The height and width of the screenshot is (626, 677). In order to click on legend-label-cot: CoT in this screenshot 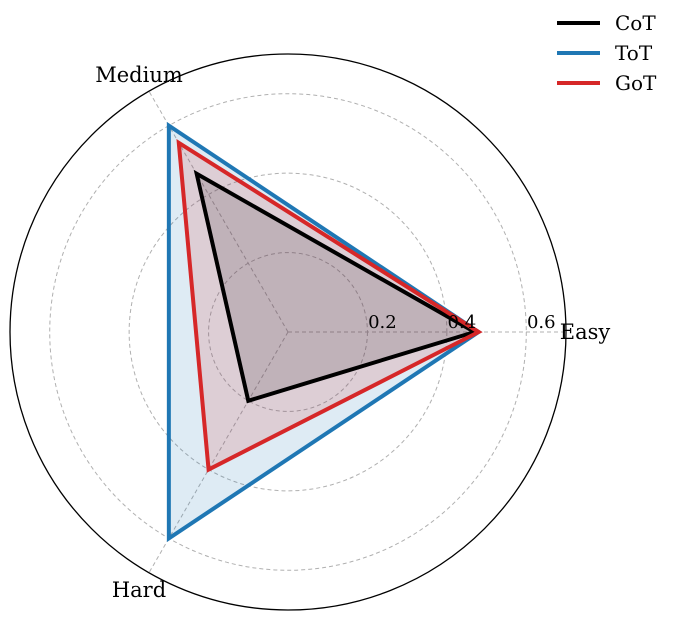, I will do `click(635, 23)`.